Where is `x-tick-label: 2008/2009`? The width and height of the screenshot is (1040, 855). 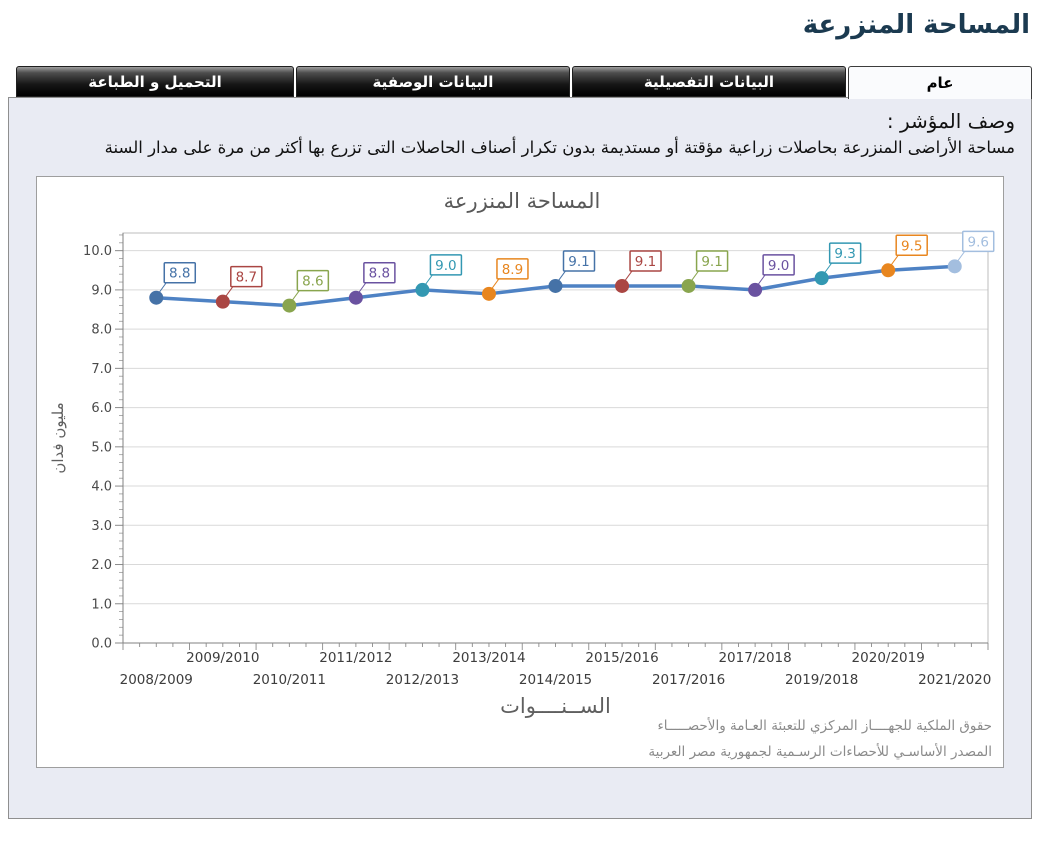 x-tick-label: 2008/2009 is located at coordinates (156, 680).